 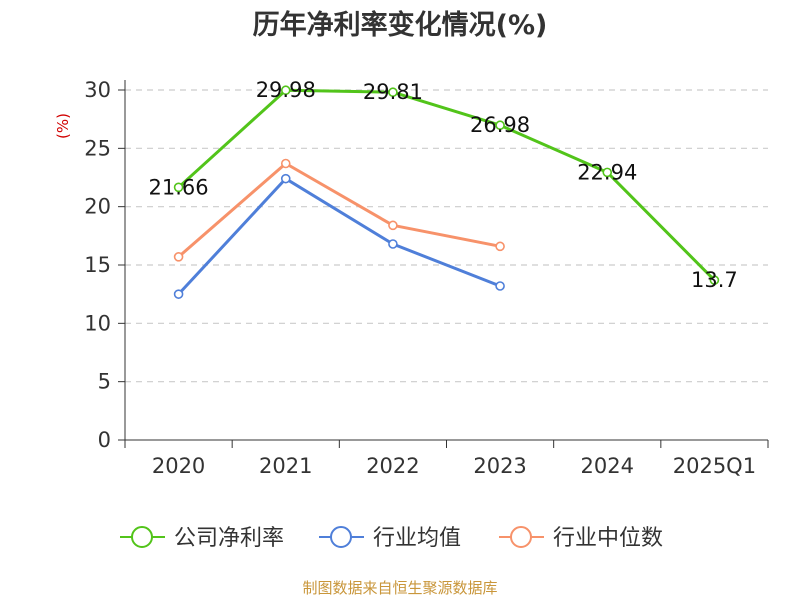 I want to click on x-tick-label: 2020, so click(x=178, y=466).